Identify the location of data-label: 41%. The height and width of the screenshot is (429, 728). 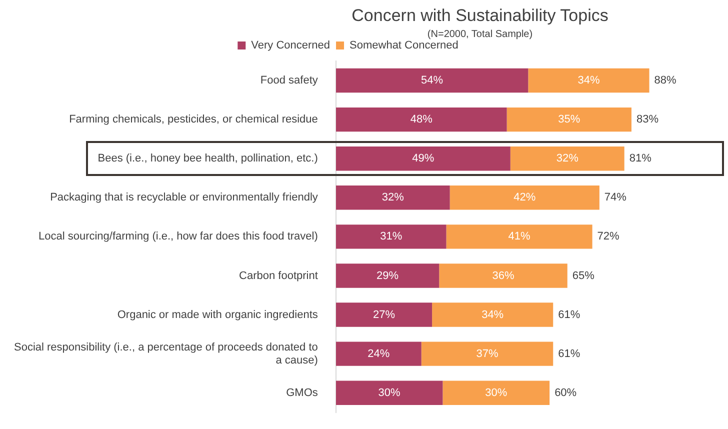
(519, 236).